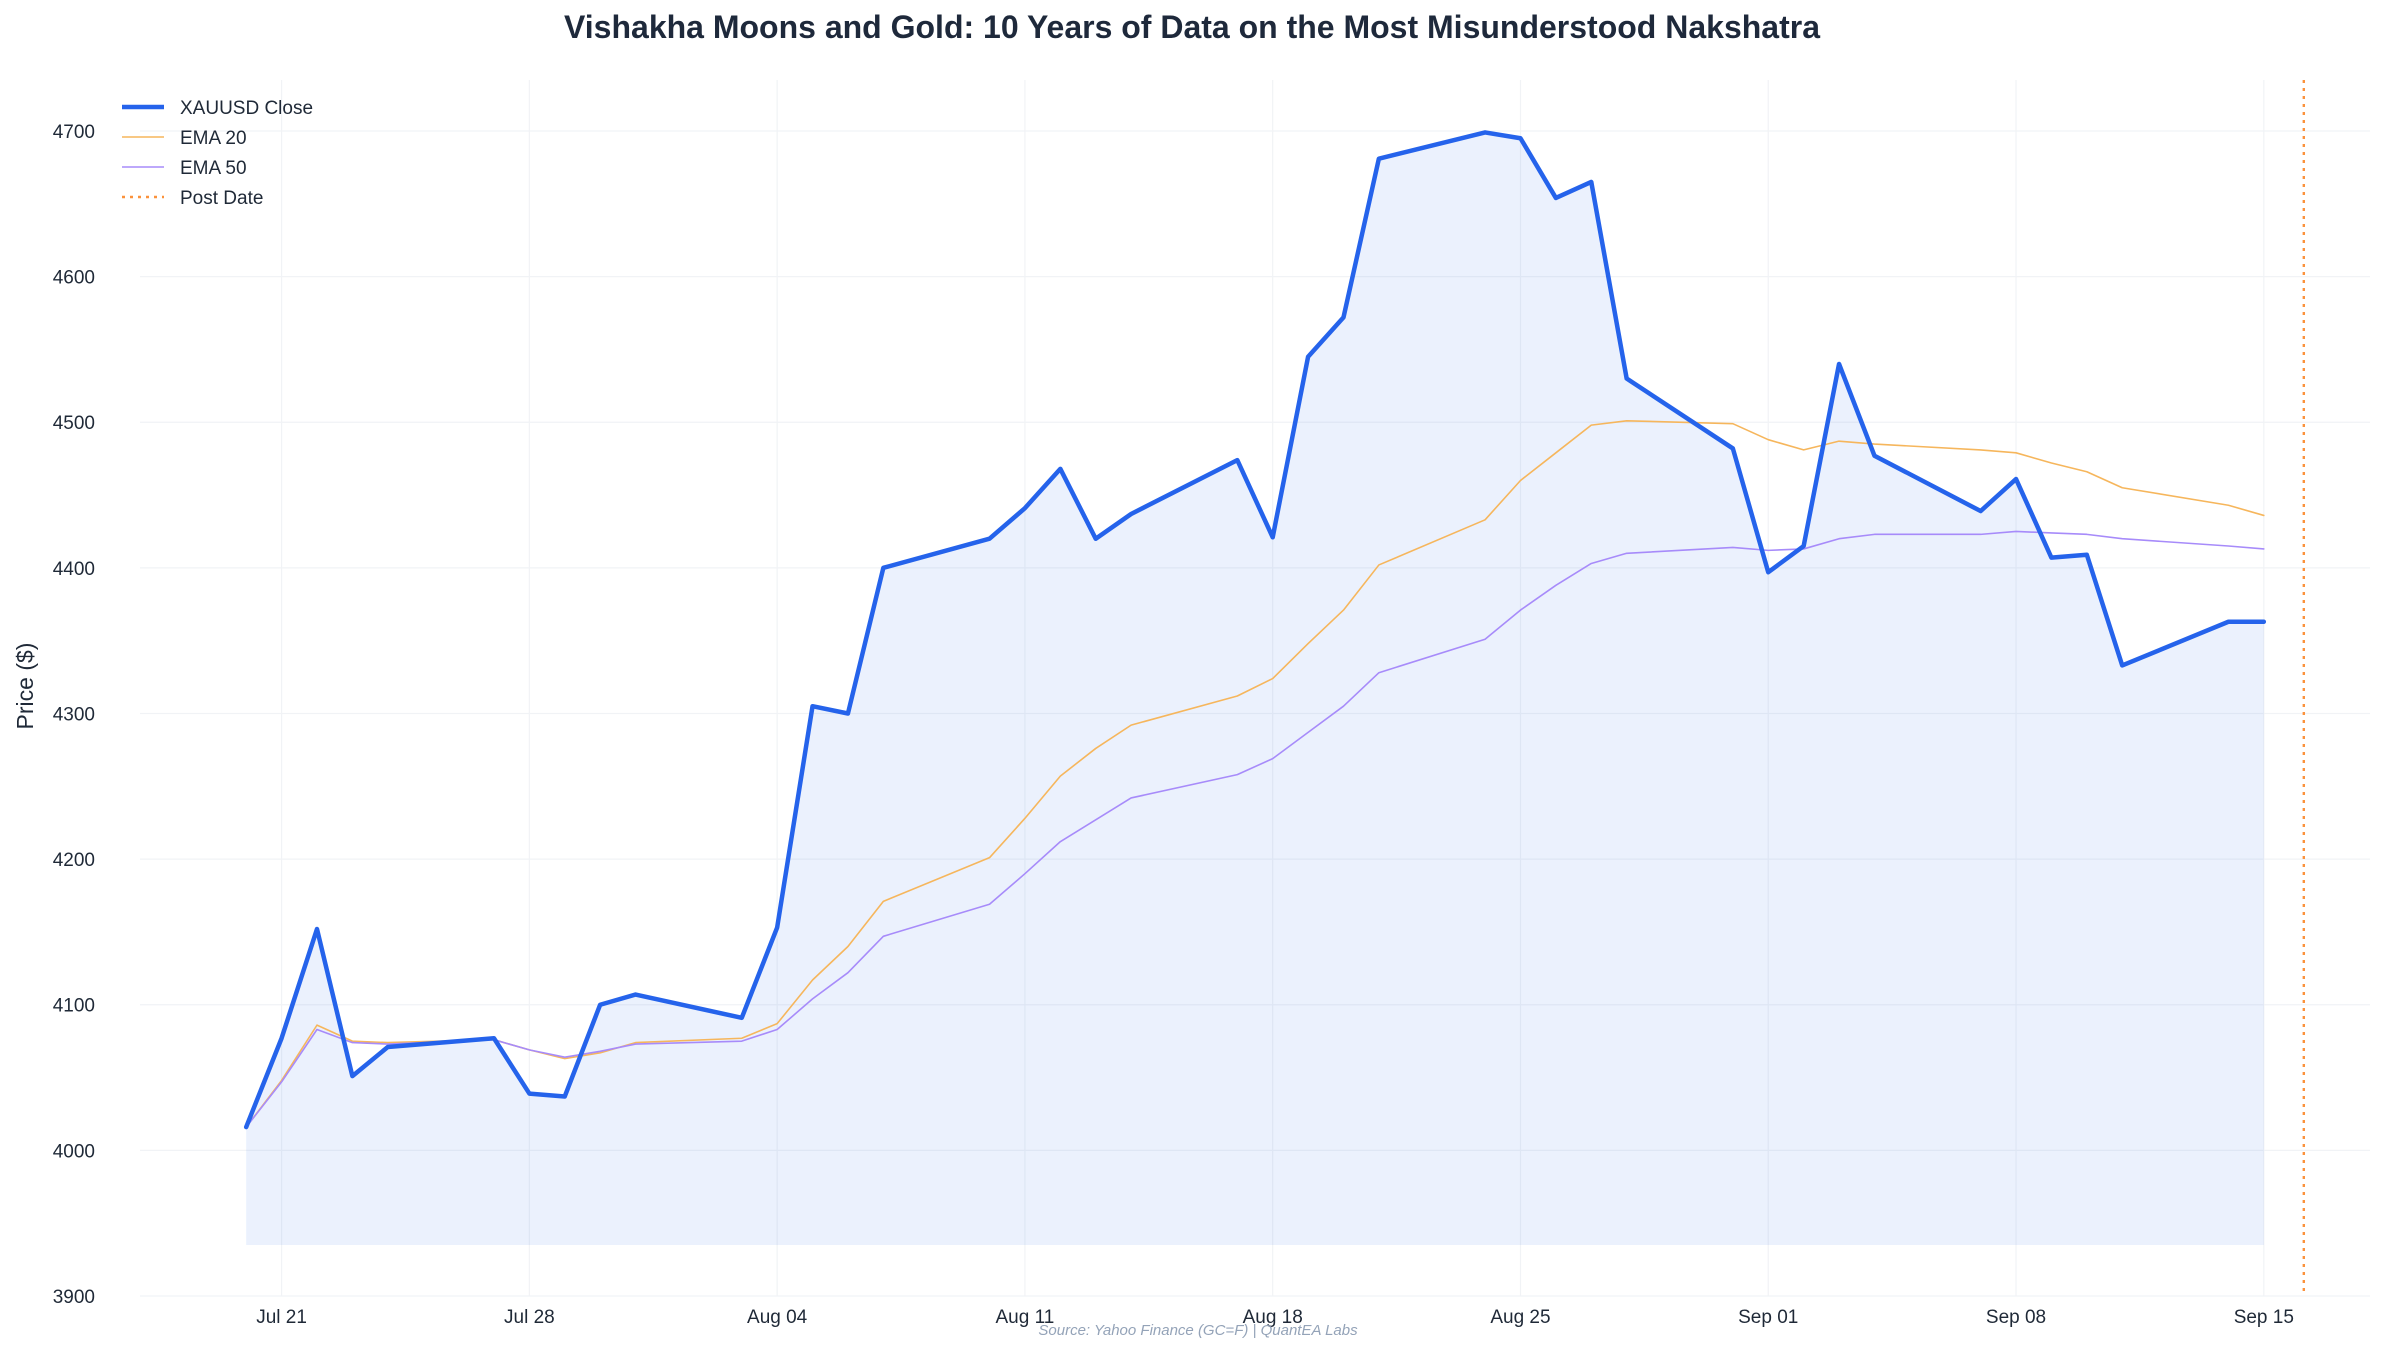 Image resolution: width=2384 pixels, height=1347 pixels. I want to click on x-tick-label: Aug 18, so click(1273, 1317).